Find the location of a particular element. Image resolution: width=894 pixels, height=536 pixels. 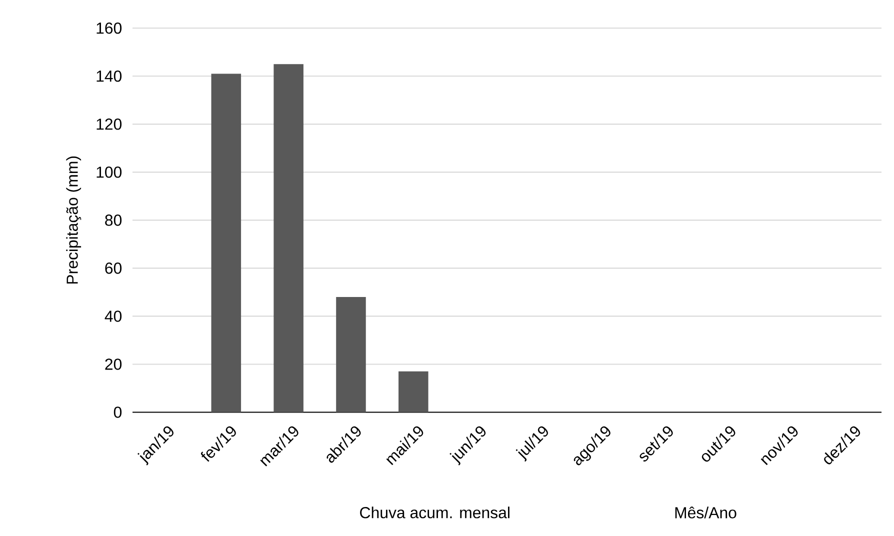

y-tick-label: 60 is located at coordinates (113, 268).